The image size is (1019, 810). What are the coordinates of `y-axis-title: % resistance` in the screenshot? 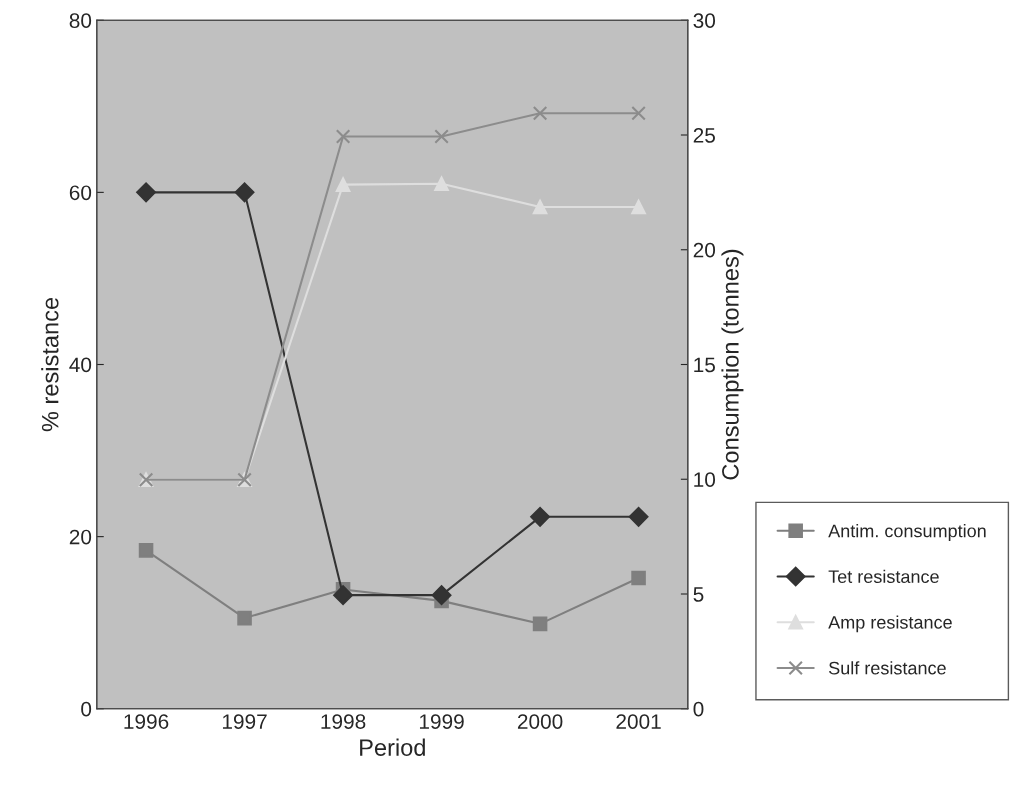 It's located at (50, 364).